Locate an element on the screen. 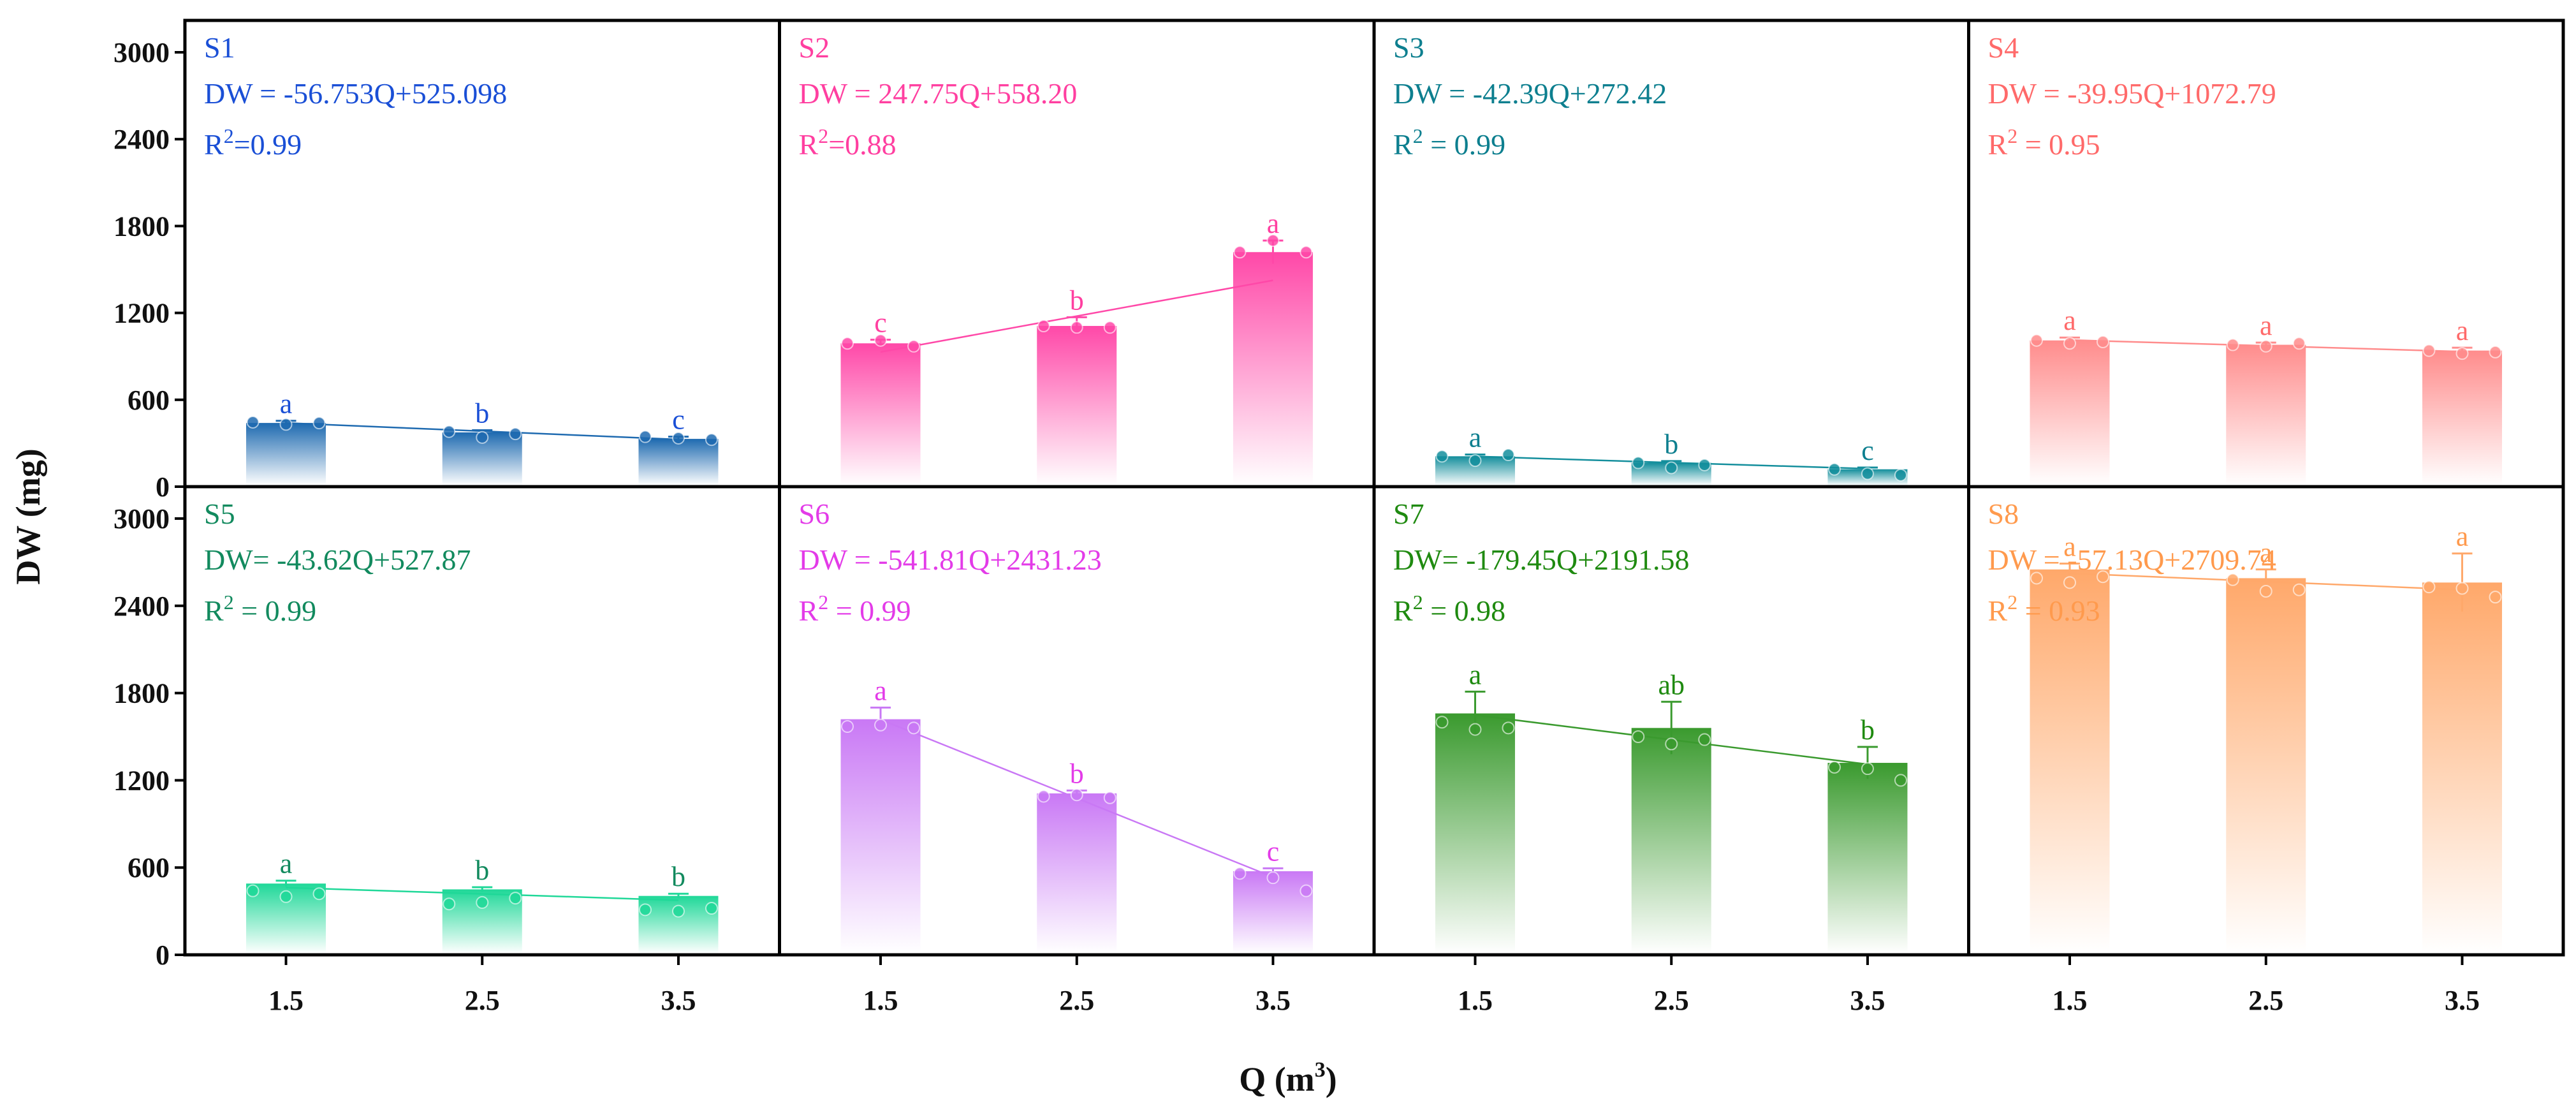 The width and height of the screenshot is (2576, 1113). x-axis-title: Q (m3) is located at coordinates (1287, 1078).